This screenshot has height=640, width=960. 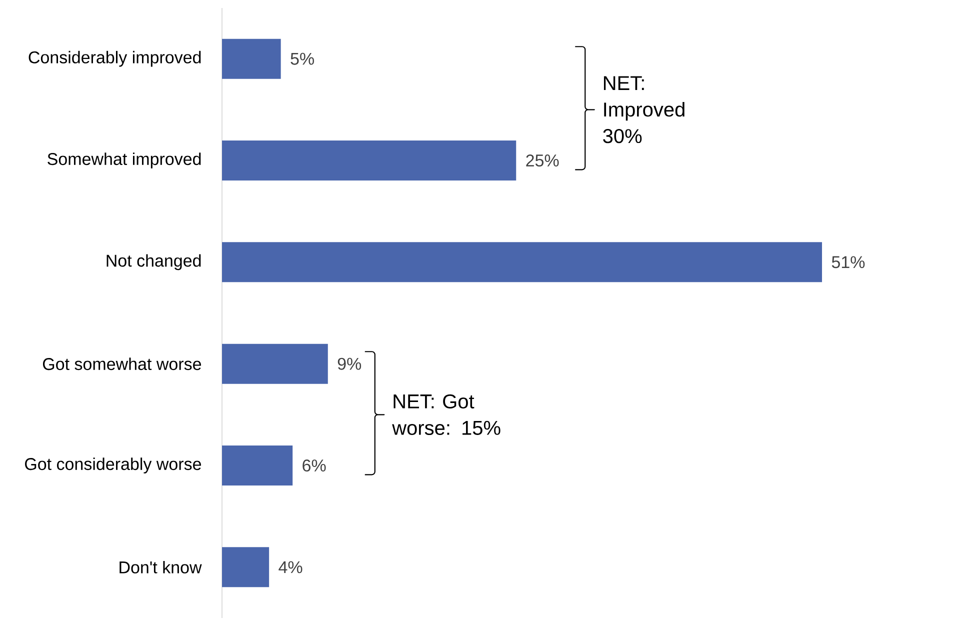 I want to click on annotation: NET: Got worse: 15%, so click(x=446, y=414).